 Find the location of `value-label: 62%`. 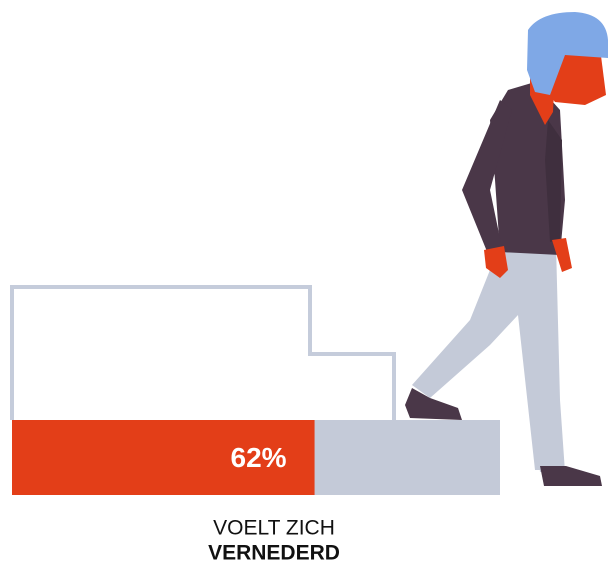

value-label: 62% is located at coordinates (259, 457).